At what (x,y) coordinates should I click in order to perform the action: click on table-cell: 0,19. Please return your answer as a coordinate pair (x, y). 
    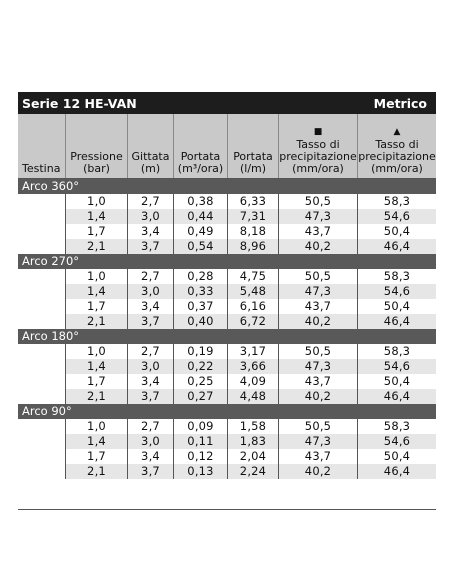
    Looking at the image, I should click on (200, 351).